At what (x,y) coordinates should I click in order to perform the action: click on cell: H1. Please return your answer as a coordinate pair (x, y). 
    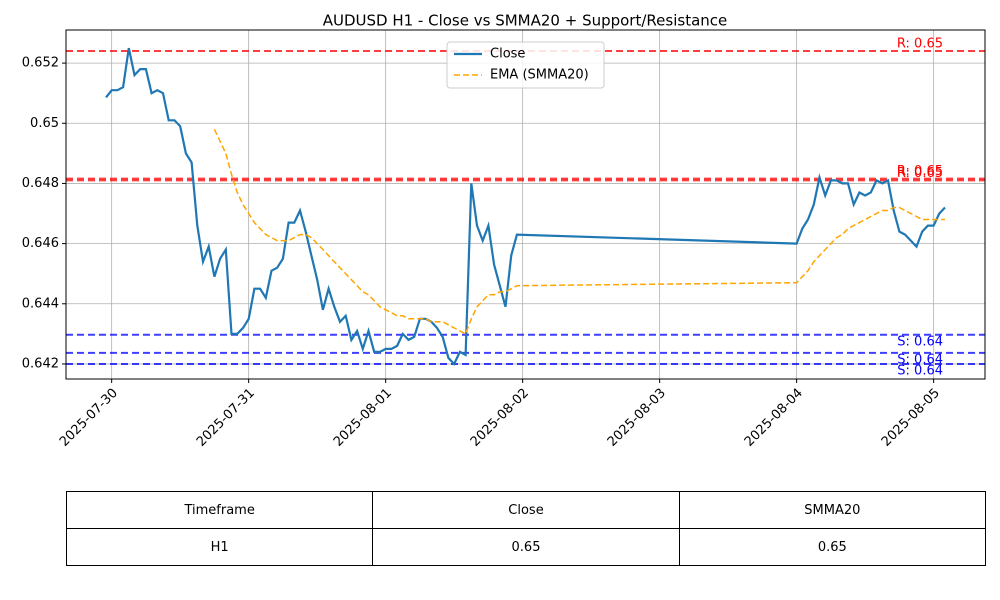
    Looking at the image, I should click on (219, 547).